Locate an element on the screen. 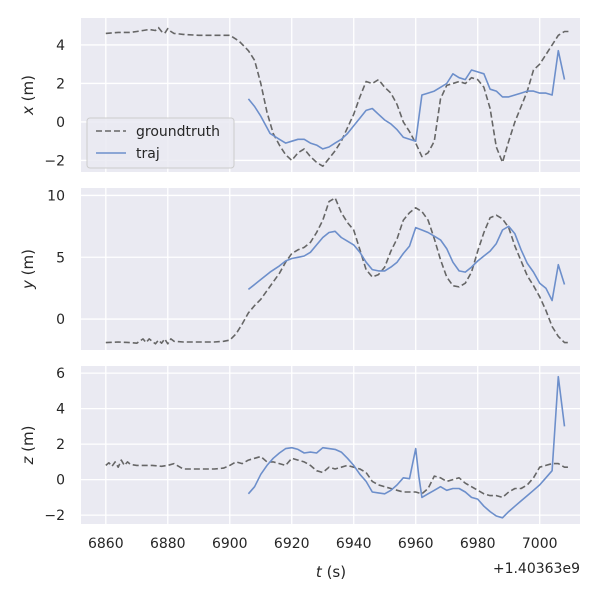 Image resolution: width=600 pixels, height=600 pixels. legend-traj-label: traj is located at coordinates (148, 154).